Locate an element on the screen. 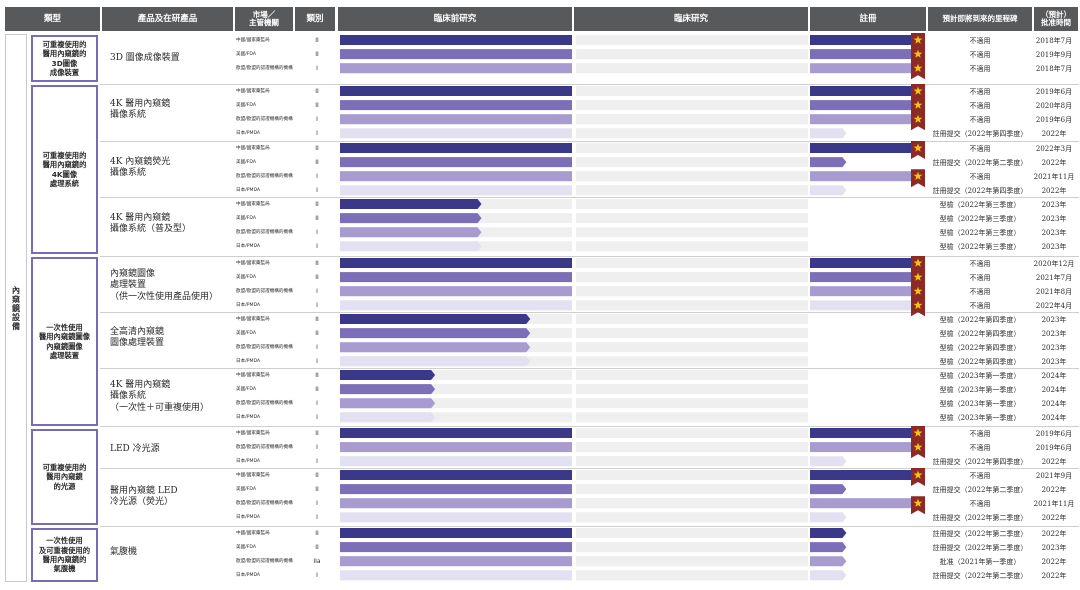 The height and width of the screenshot is (590, 1080). milestone-label: 型檢（2022年第三季度） is located at coordinates (980, 247).